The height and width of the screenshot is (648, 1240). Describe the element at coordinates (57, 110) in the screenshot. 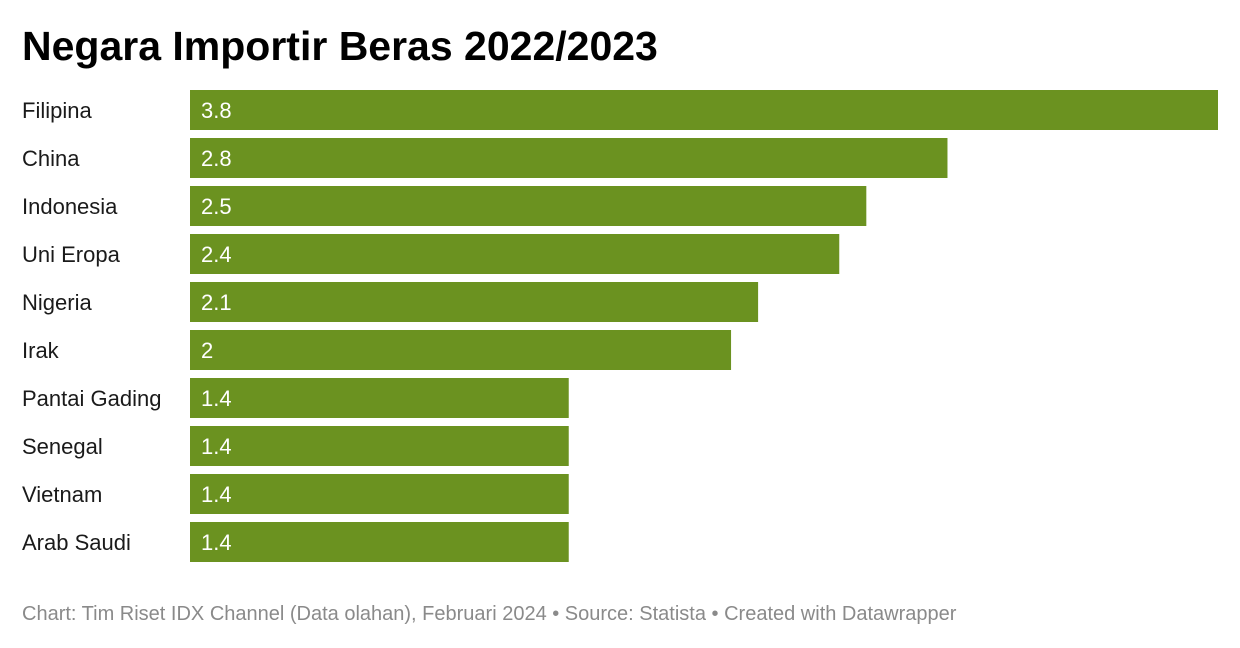

I see `category-label: Filipina` at that location.